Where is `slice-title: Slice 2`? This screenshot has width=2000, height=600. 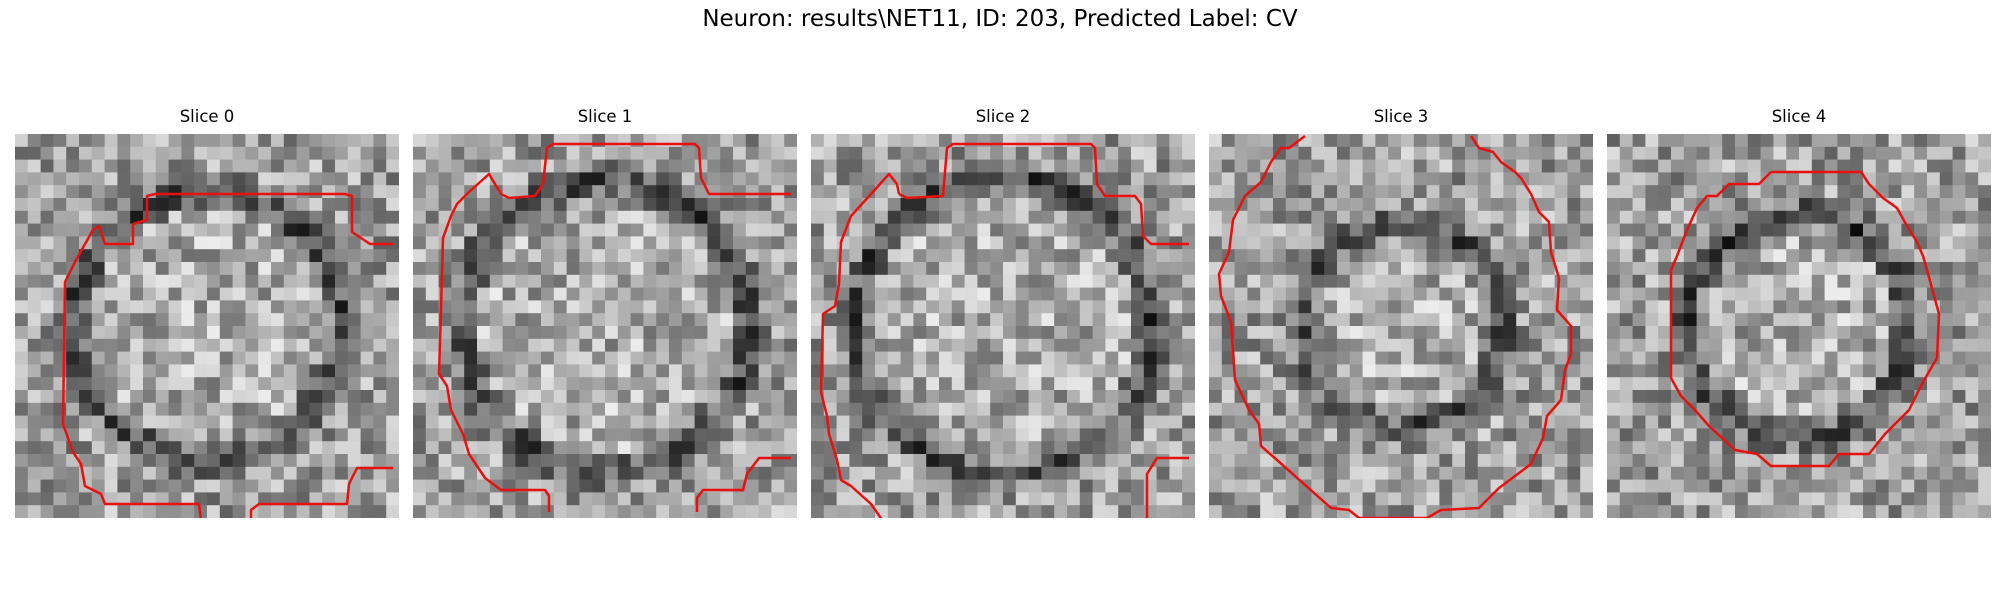 slice-title: Slice 2 is located at coordinates (1003, 116).